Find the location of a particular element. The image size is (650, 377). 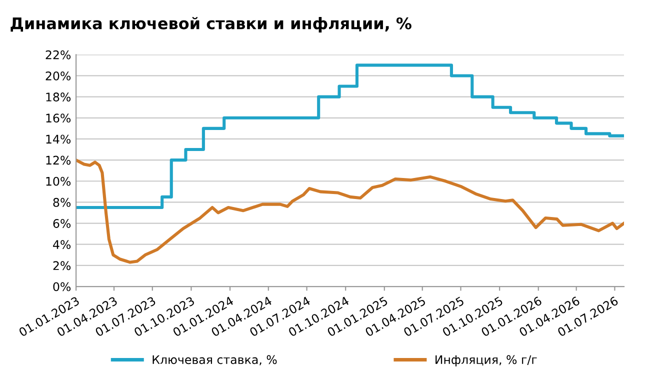

y-tick-label: 12% is located at coordinates (58, 160).